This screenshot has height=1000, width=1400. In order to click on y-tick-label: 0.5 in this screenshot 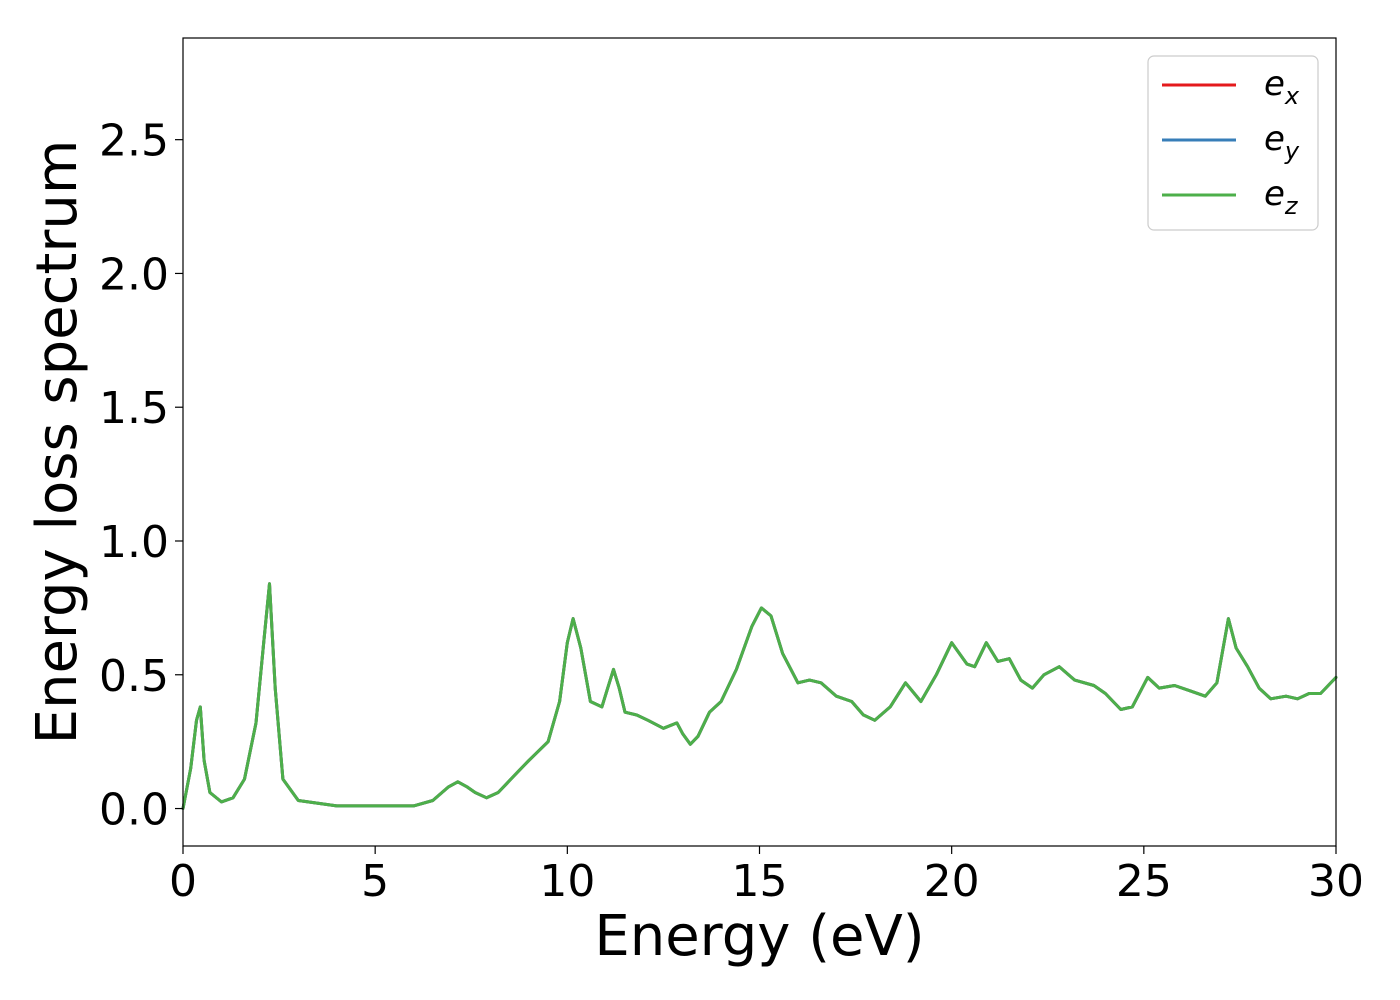, I will do `click(134, 676)`.